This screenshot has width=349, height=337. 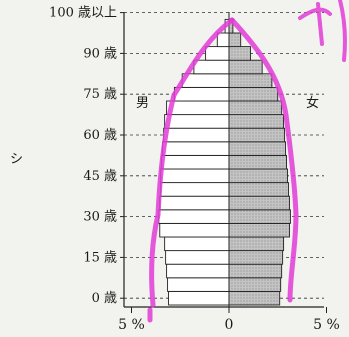 I want to click on side-mark-char: シ, so click(x=16, y=159).